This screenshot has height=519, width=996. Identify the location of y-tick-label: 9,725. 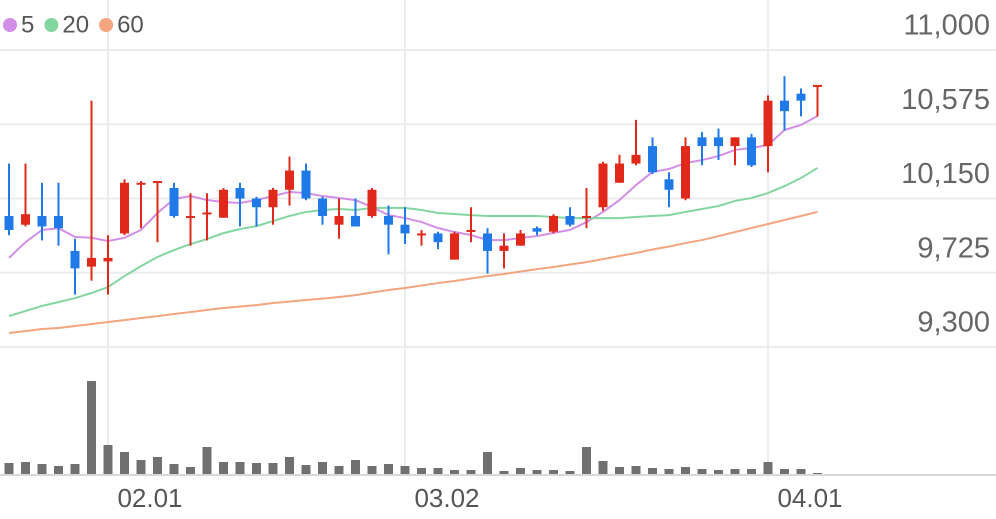
(953, 248).